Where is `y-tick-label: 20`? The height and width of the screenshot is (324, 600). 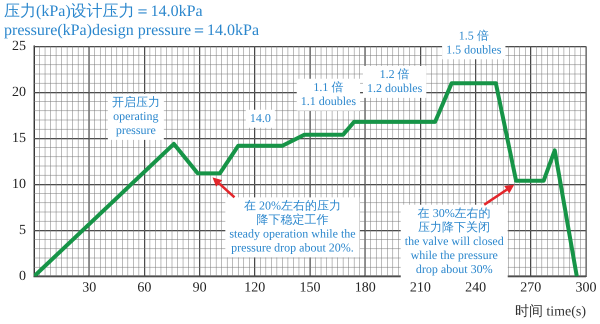
y-tick-label: 20 is located at coordinates (19, 92).